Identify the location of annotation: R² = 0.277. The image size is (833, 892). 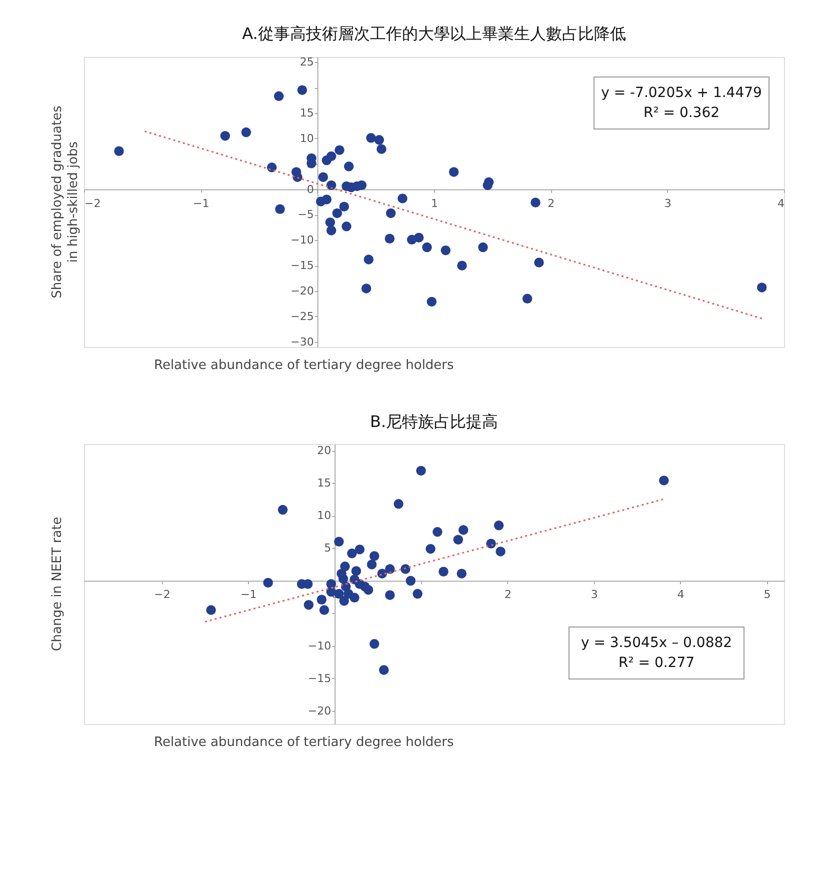
(656, 663).